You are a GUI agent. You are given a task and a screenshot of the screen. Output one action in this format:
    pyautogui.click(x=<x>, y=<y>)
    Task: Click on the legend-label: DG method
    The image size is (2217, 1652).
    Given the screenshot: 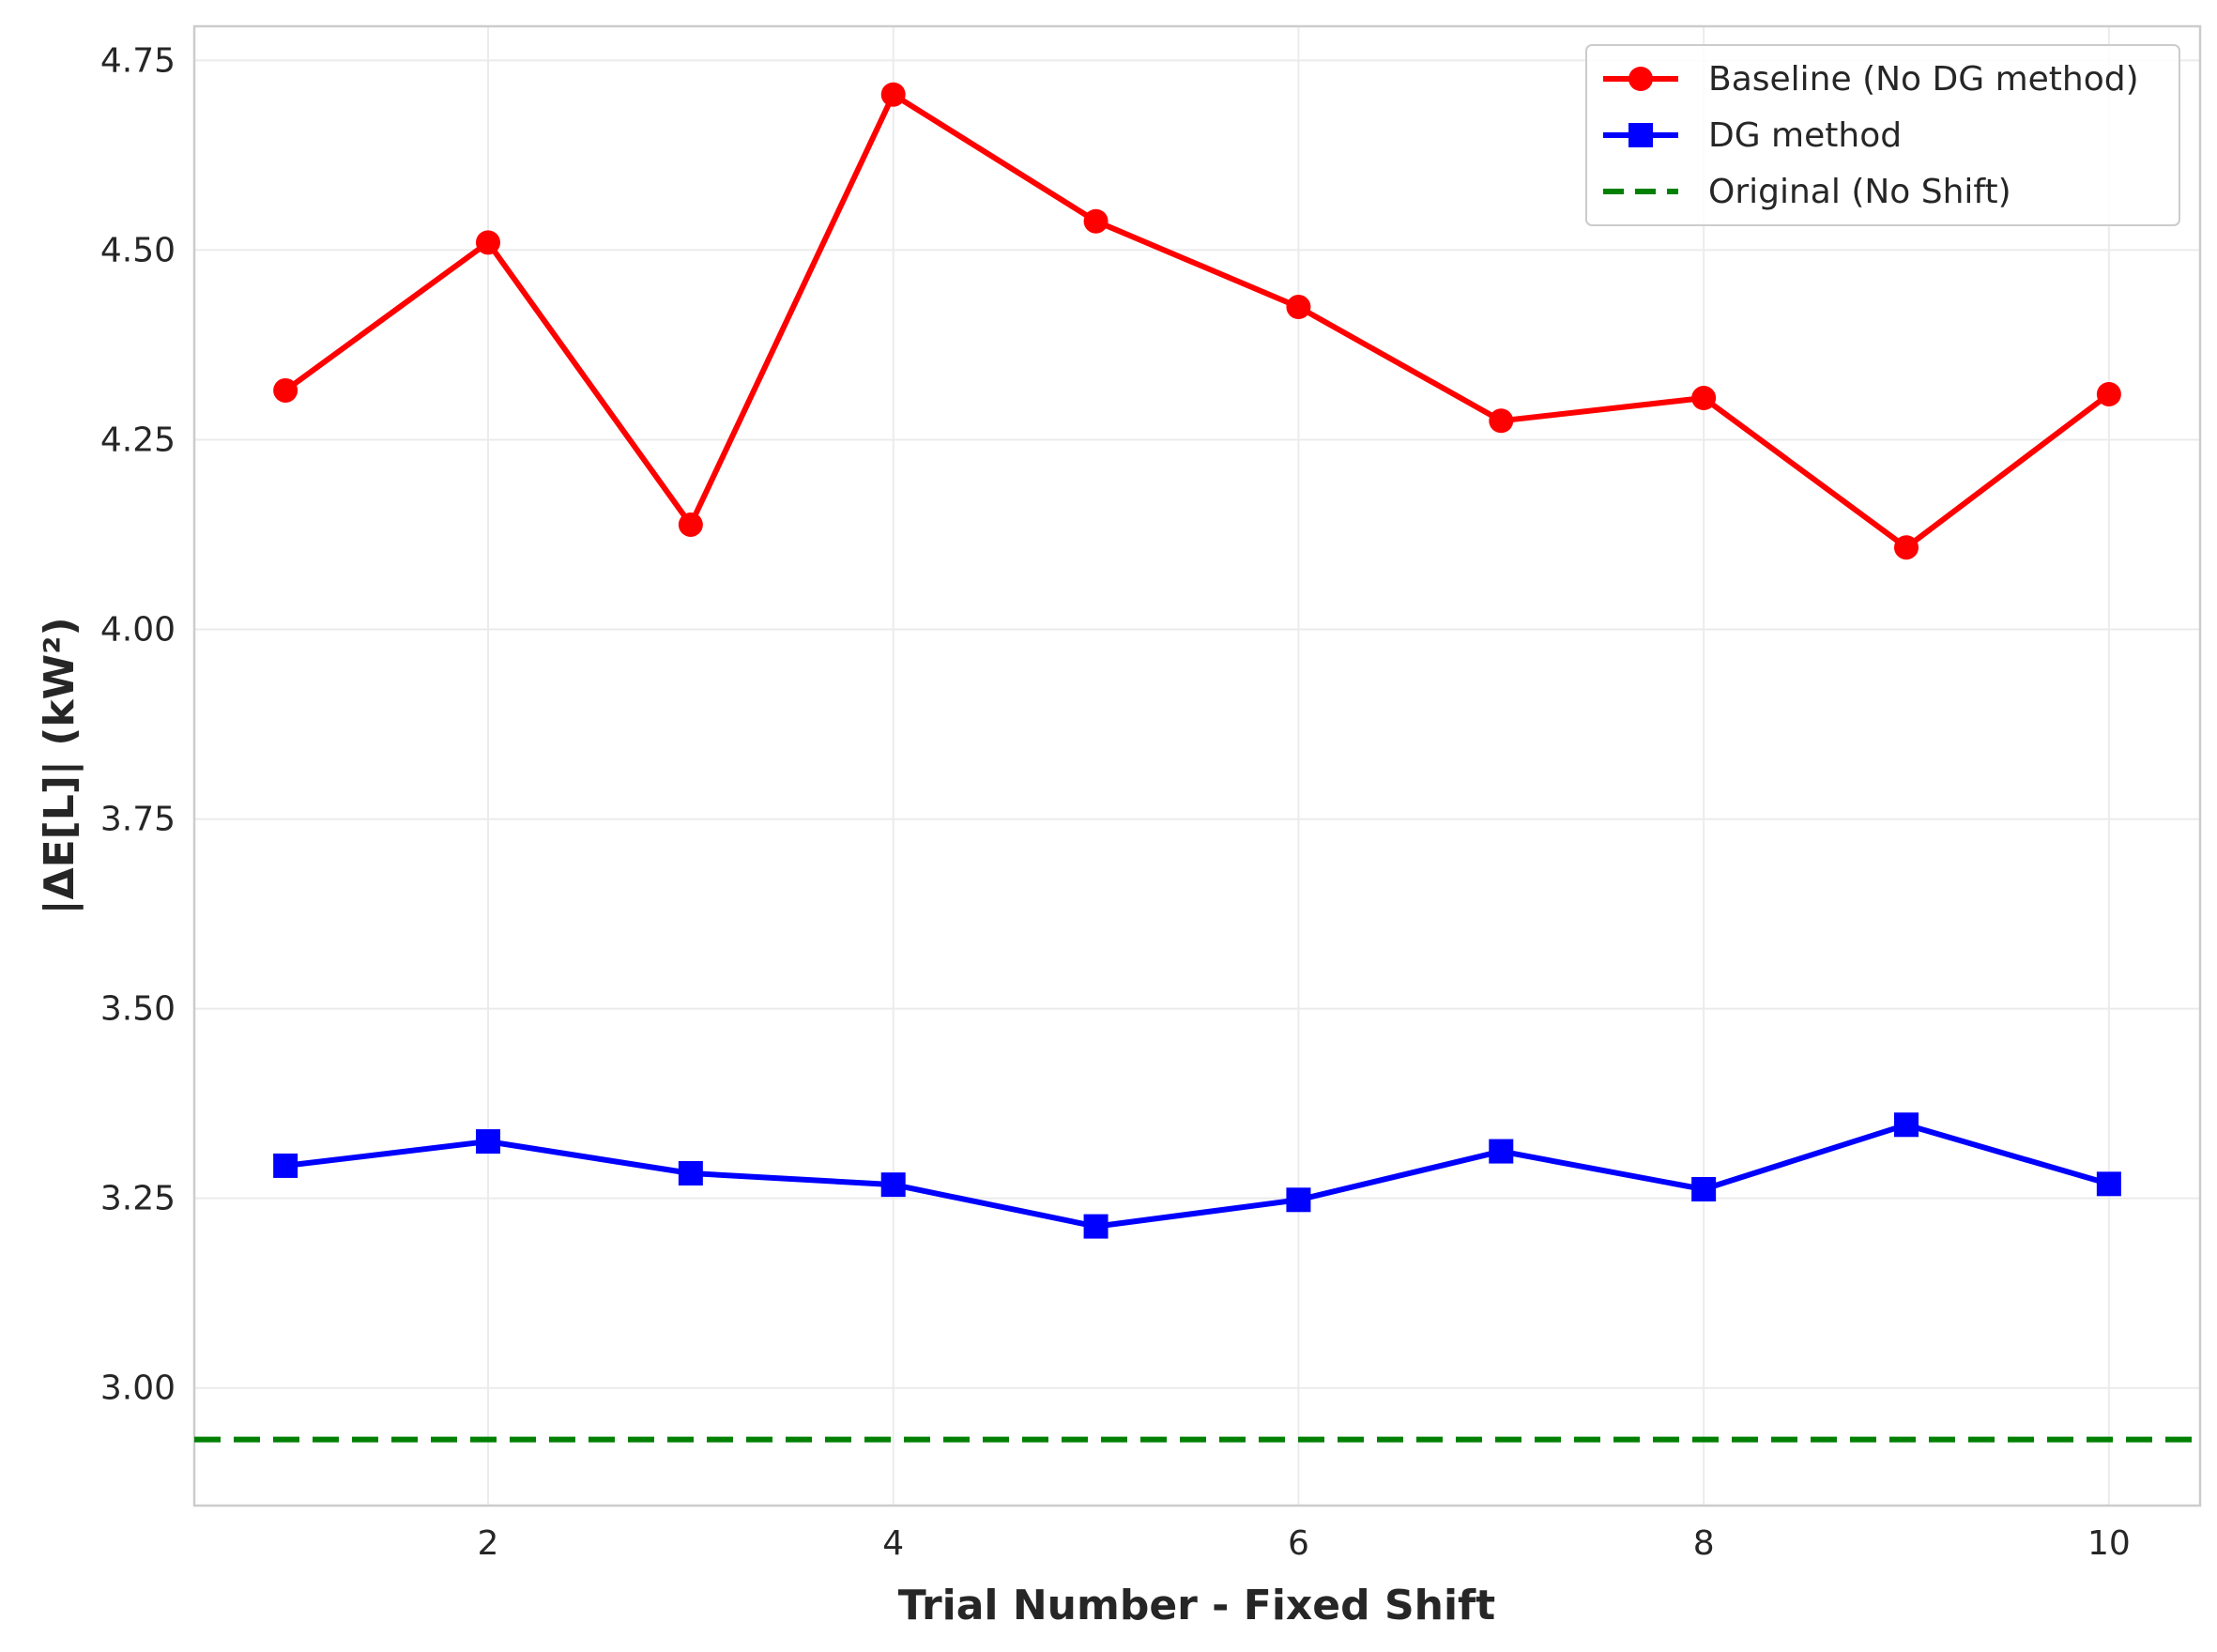 What is the action you would take?
    pyautogui.click(x=1805, y=135)
    